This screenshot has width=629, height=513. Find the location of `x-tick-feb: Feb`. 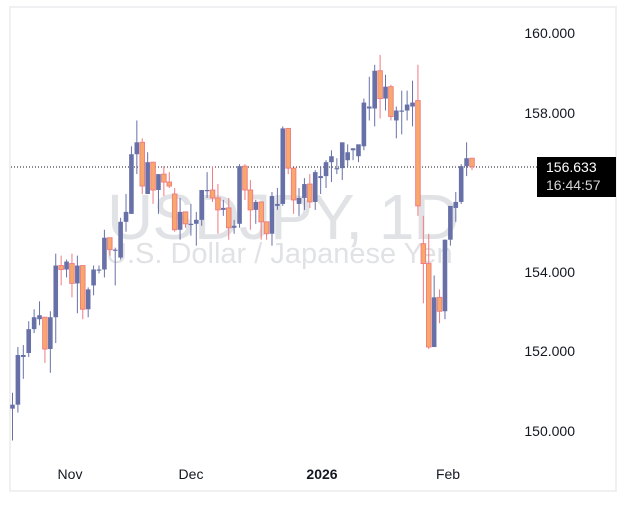

x-tick-feb: Feb is located at coordinates (448, 474).